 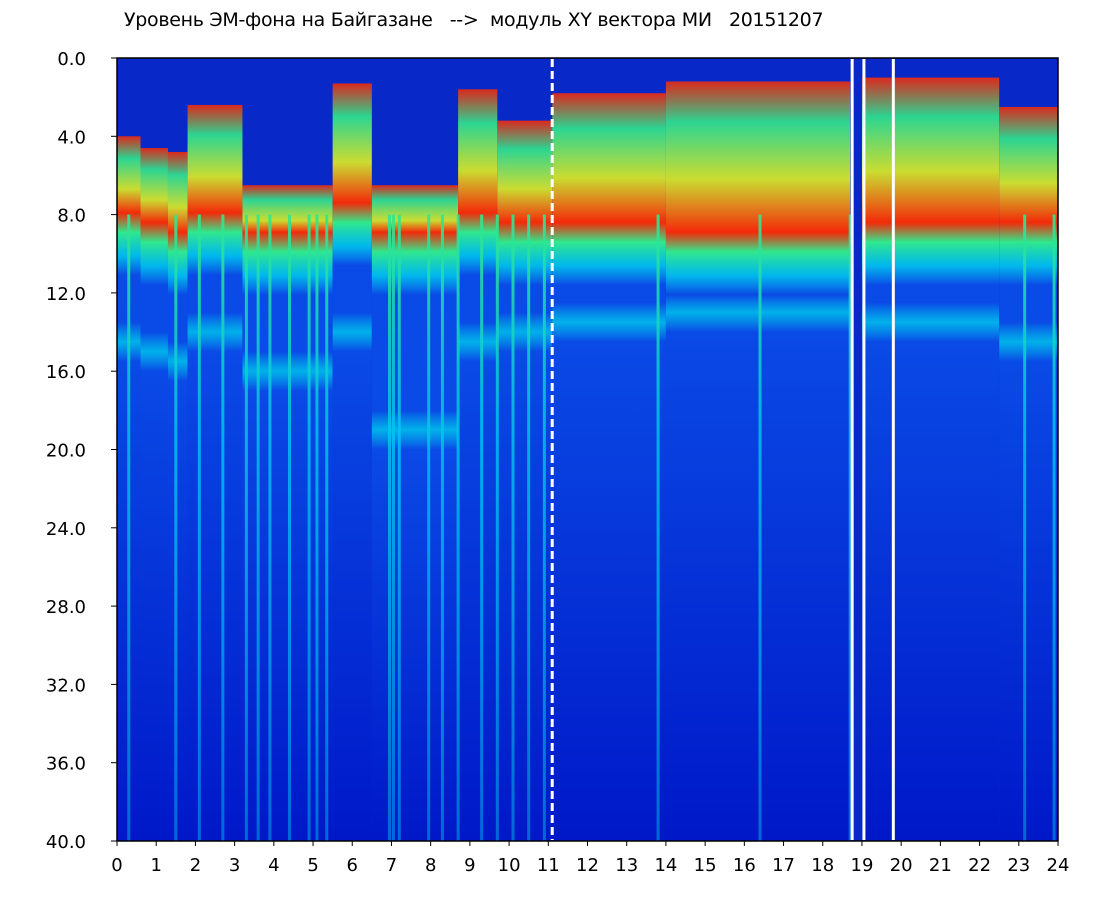 I want to click on x-tick-label: 4, so click(x=273, y=865).